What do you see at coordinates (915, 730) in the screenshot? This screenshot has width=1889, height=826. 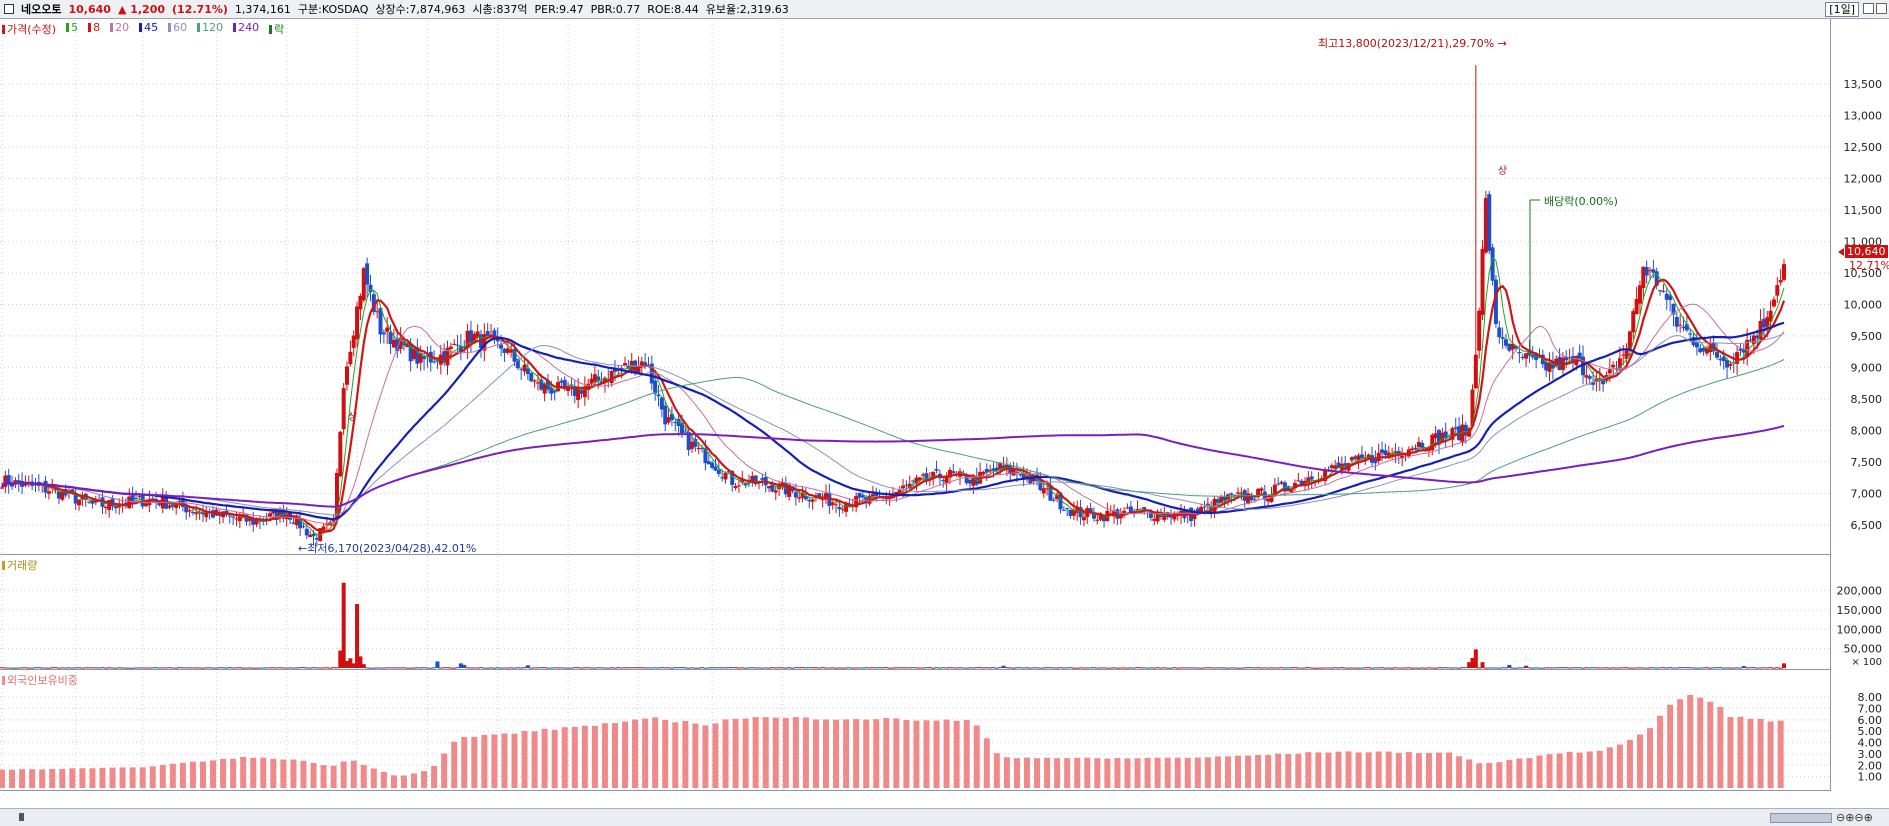 I see `foreign-panel: 외국인보유비중` at bounding box center [915, 730].